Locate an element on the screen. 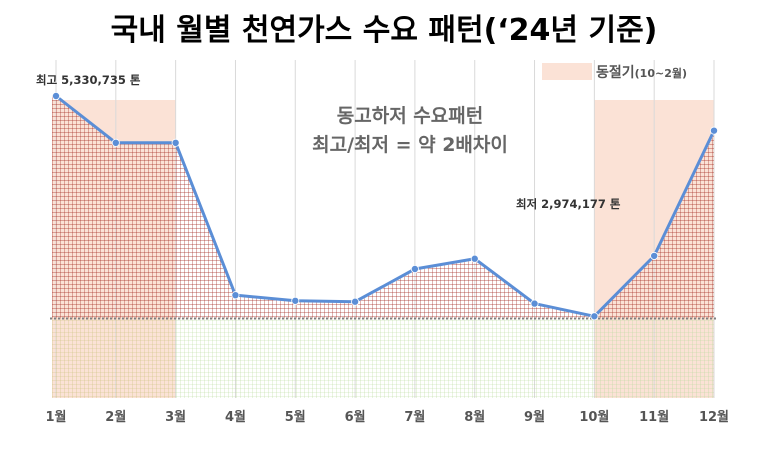 This screenshot has width=768, height=461. x-tick-label: 4월 is located at coordinates (235, 417).